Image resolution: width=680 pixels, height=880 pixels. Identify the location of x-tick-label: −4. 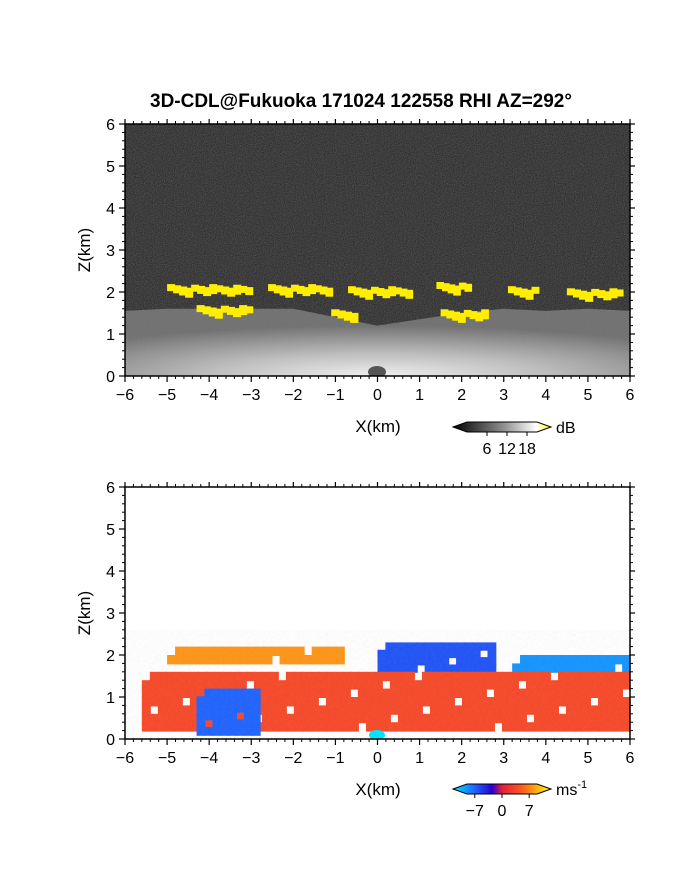
(209, 395).